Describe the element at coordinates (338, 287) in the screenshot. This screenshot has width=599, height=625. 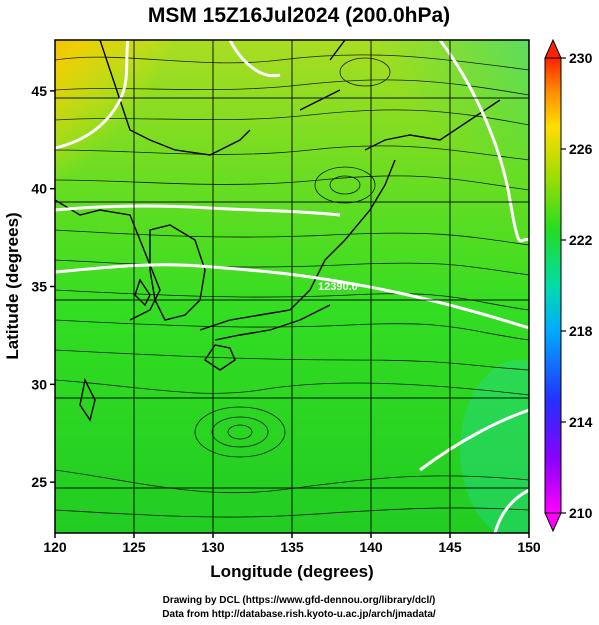
I see `contour-label: 12390.0` at that location.